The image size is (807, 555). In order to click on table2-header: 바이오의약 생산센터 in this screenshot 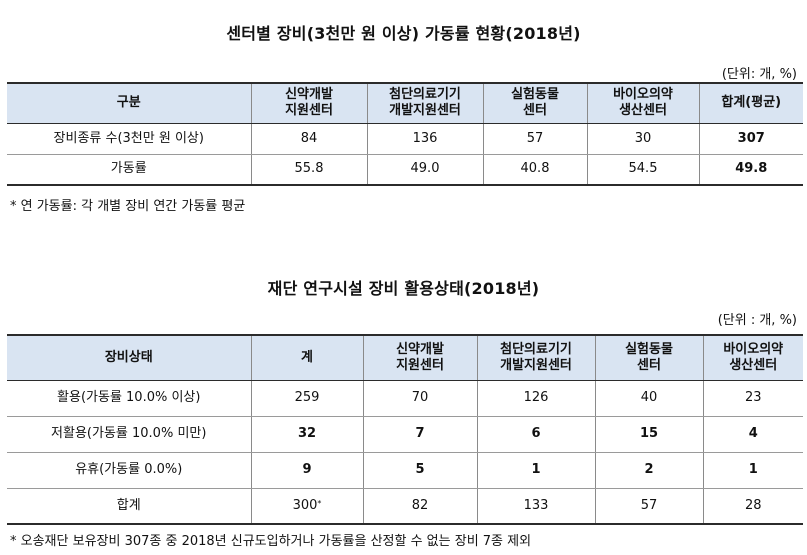, I will do `click(752, 357)`.